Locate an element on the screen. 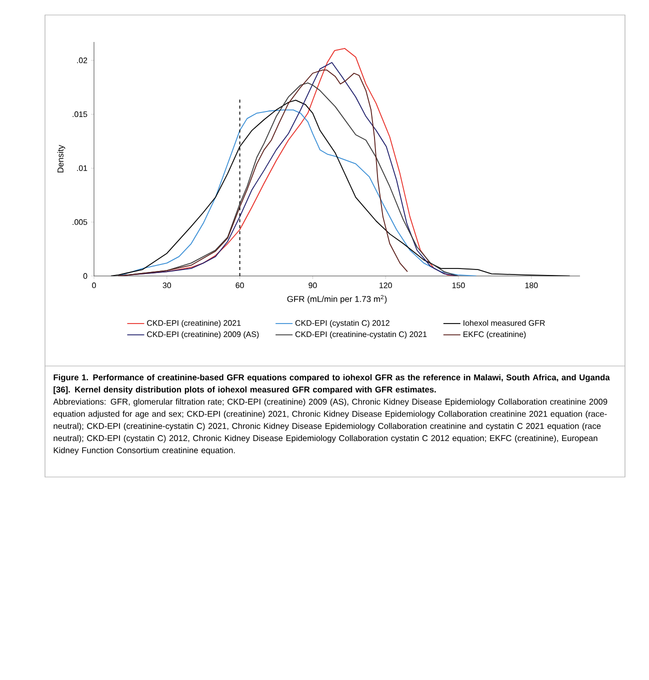 This screenshot has width=649, height=680. caption: Figure 1. Performance of creatinine-based GFR equations compared to iohexol GFR as the reference in Malawi, South Africa, and Uganda [36]. Kernel density distribution plots of iohexol measured GFR compared with GFR estimates. is located at coordinates (332, 384).